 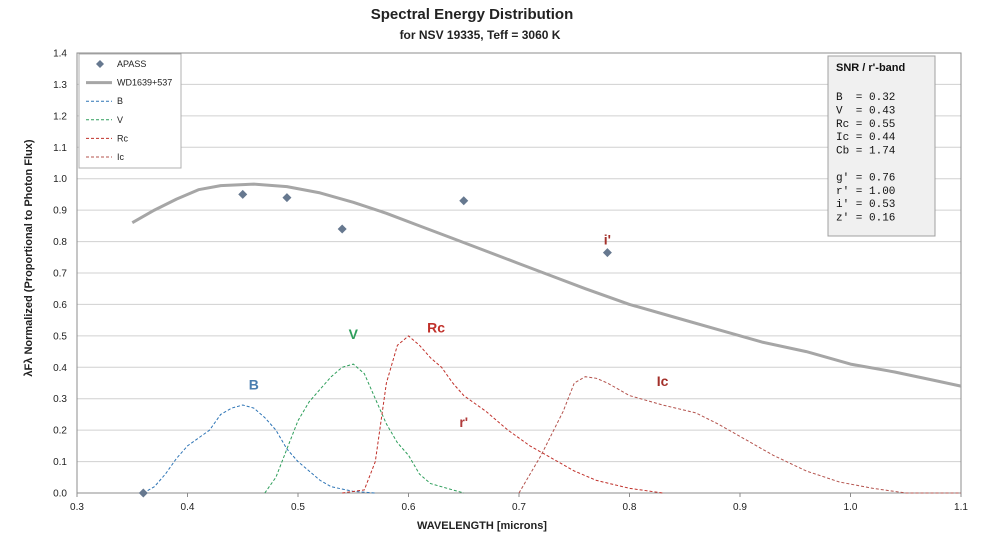 I want to click on snr-line: r' = 1.00, so click(x=865, y=192).